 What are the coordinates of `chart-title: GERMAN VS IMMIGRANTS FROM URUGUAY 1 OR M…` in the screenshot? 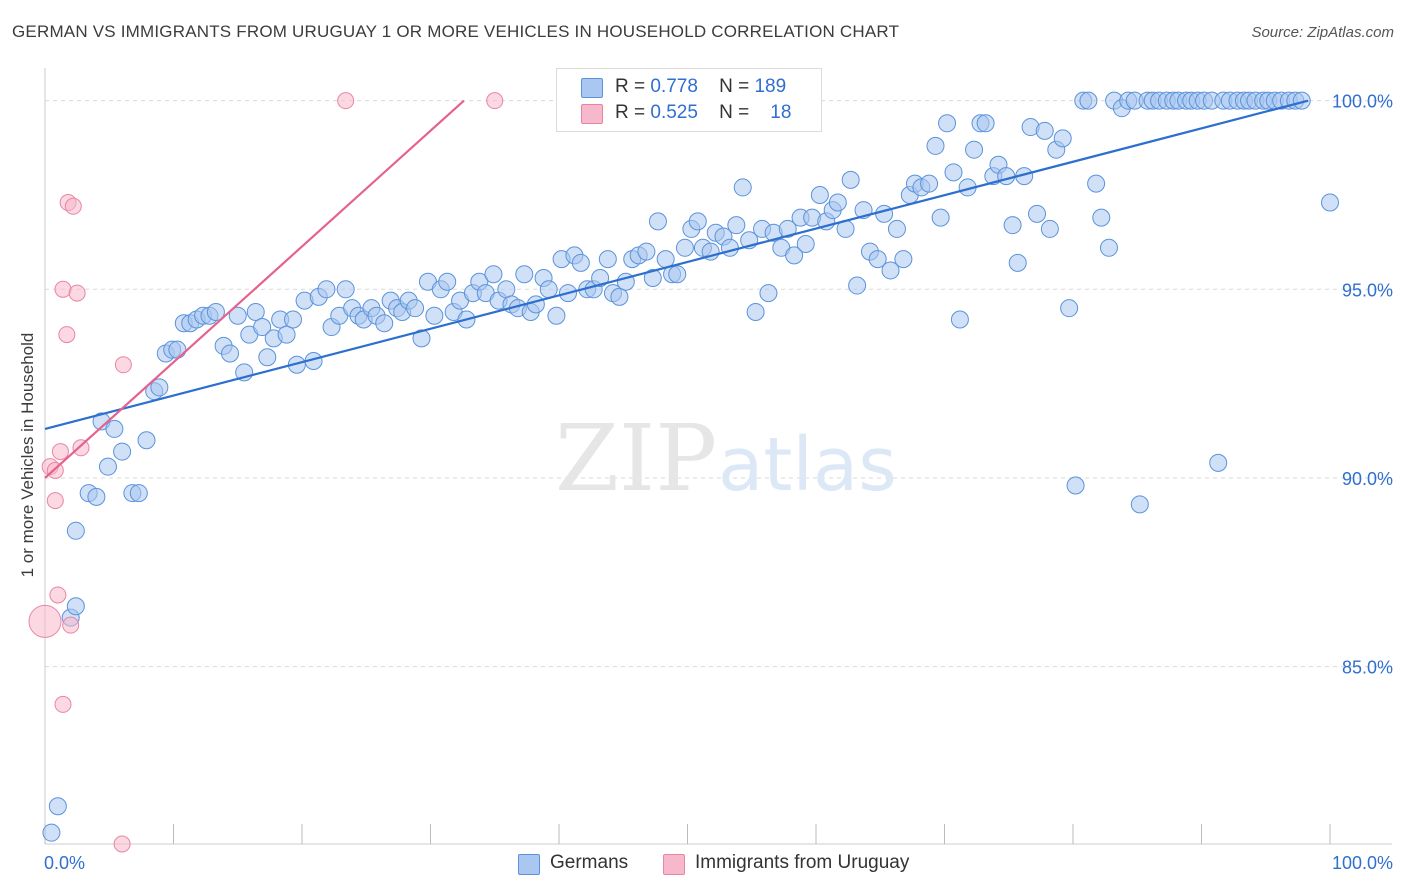 It's located at (456, 31).